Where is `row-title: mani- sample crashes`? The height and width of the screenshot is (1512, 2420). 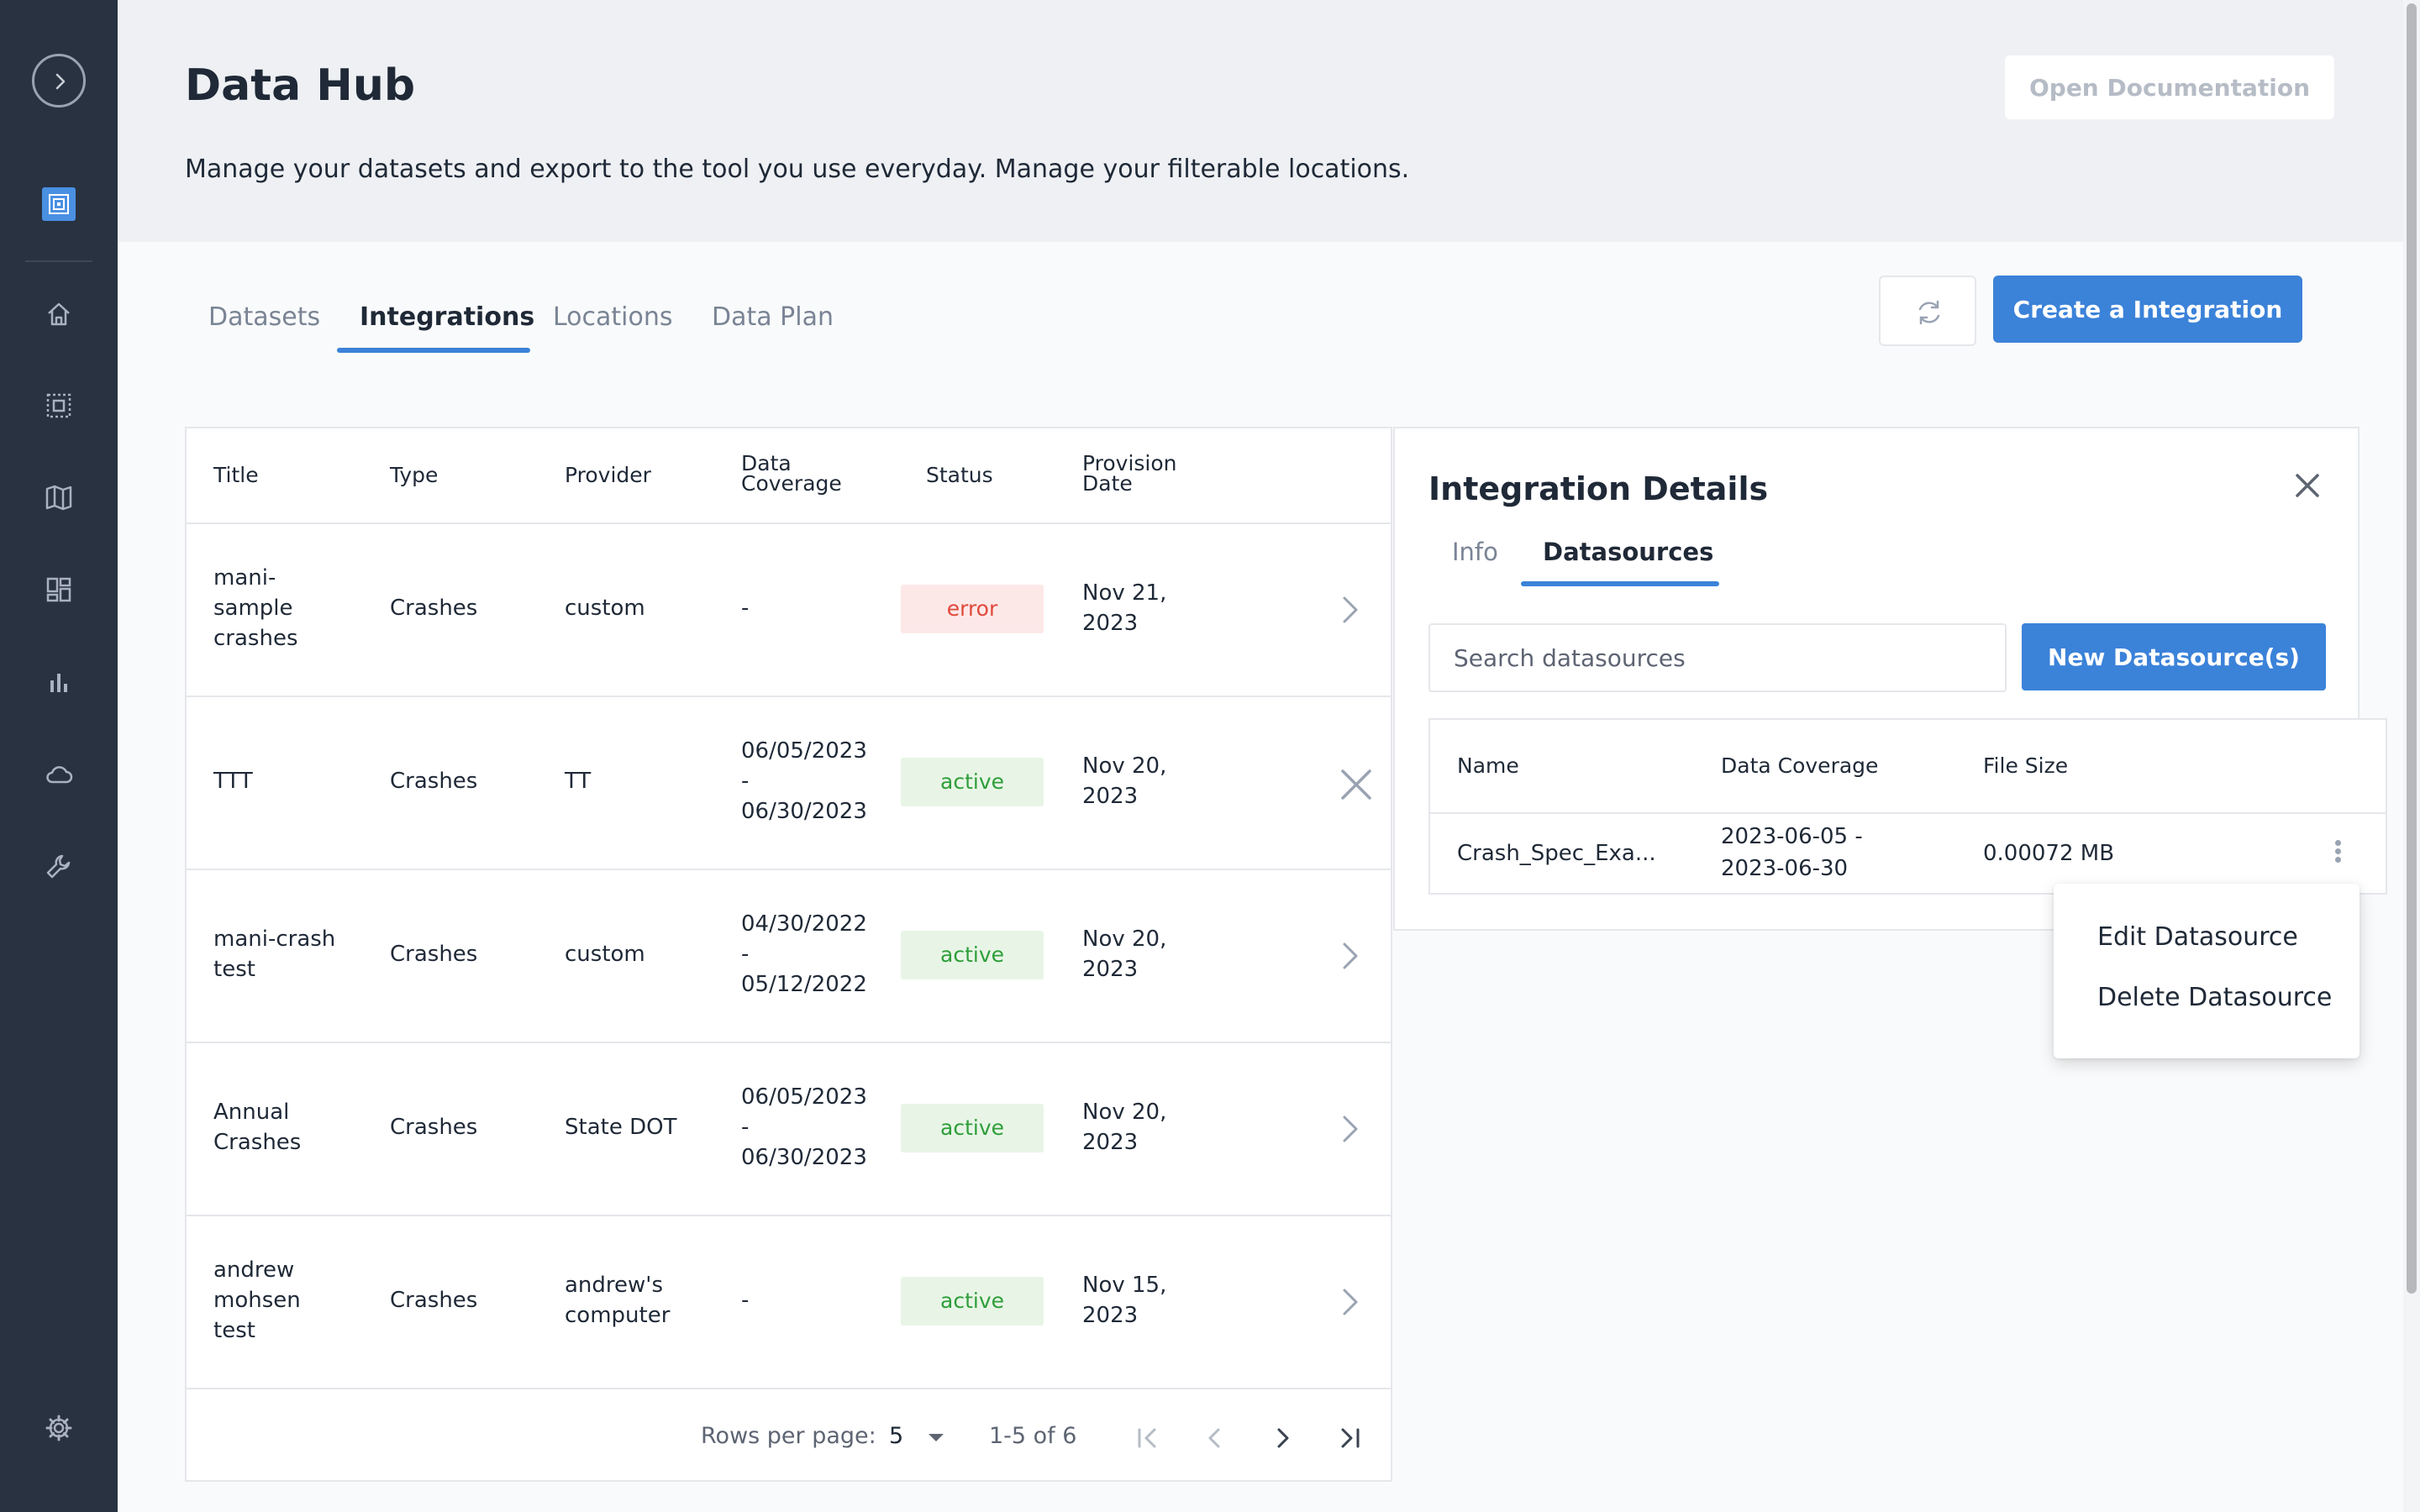
row-title: mani- sample crashes is located at coordinates (255, 608).